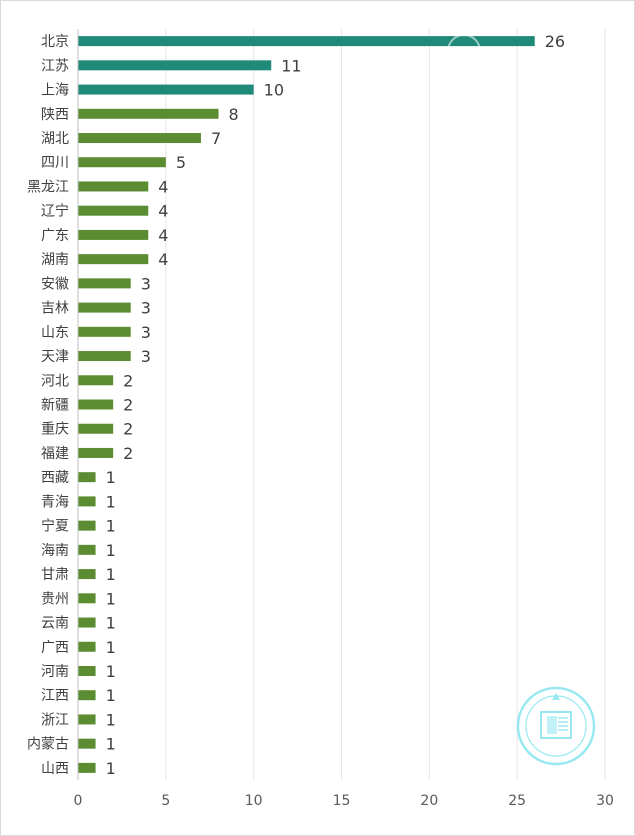 This screenshot has width=635, height=836. I want to click on category-label: 甘肃, so click(55, 575).